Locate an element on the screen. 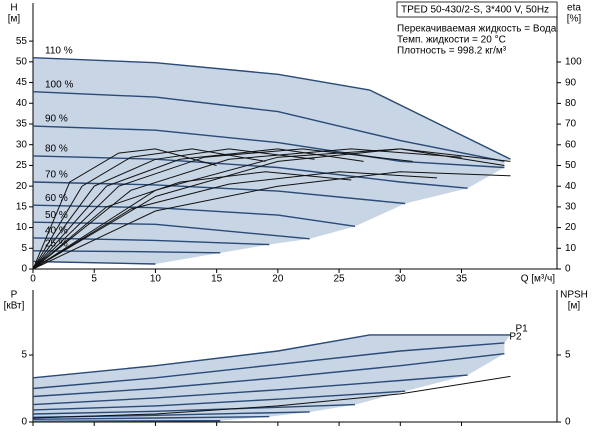  y2-axis-unit: [м] is located at coordinates (574, 306).